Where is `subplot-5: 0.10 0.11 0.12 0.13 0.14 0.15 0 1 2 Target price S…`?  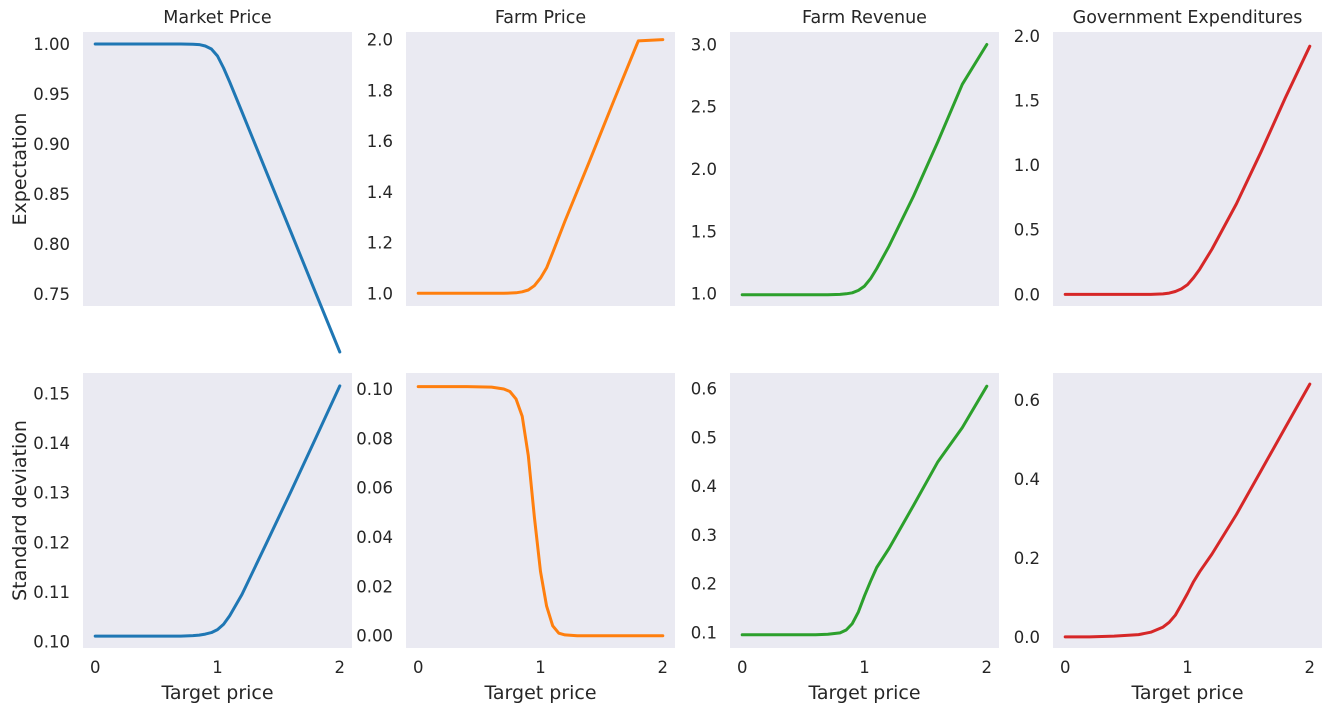 subplot-5: 0.10 0.11 0.12 0.13 0.14 0.15 0 1 2 Target price S… is located at coordinates (180, 538).